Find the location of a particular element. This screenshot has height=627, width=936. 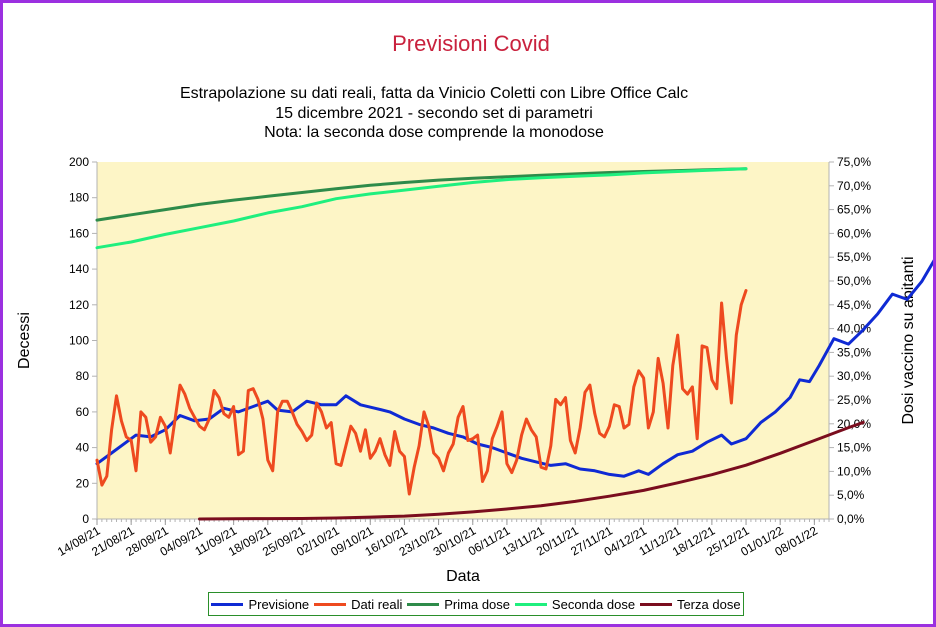

y2-tick-label: 15,0% is located at coordinates (854, 448).